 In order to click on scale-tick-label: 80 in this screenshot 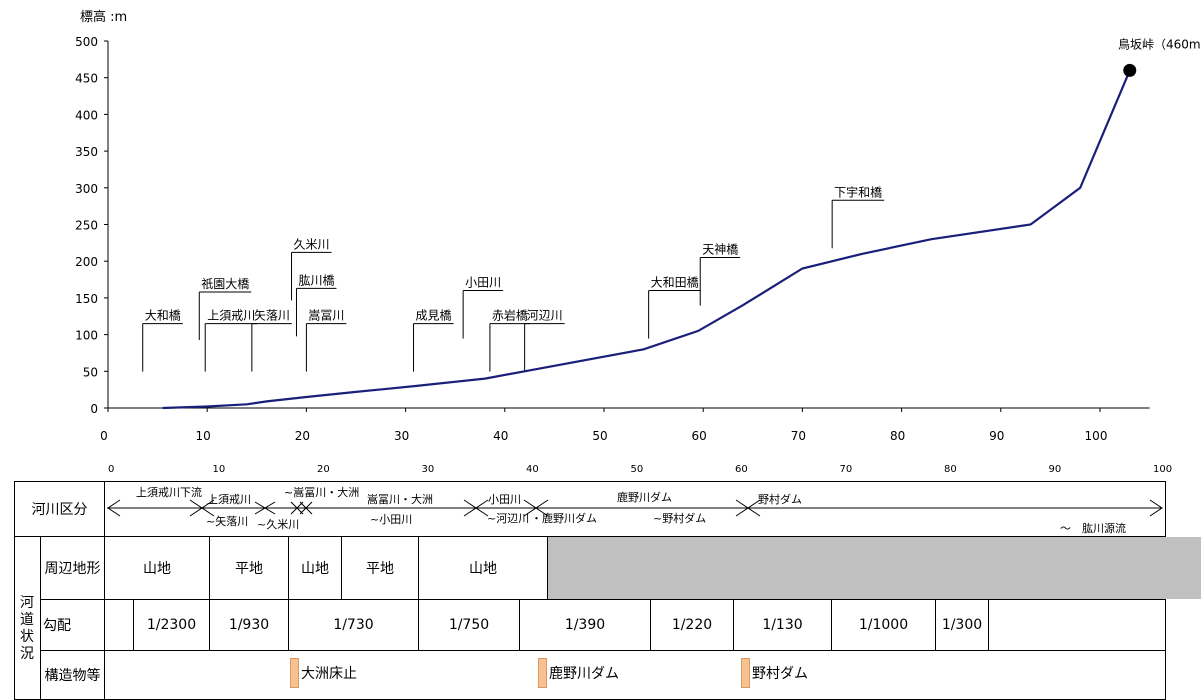, I will do `click(950, 469)`.